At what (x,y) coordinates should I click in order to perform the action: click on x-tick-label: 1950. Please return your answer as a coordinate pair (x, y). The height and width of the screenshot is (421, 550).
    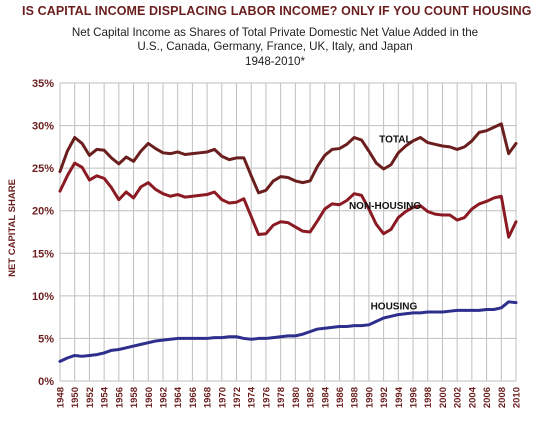
    Looking at the image, I should click on (75, 397).